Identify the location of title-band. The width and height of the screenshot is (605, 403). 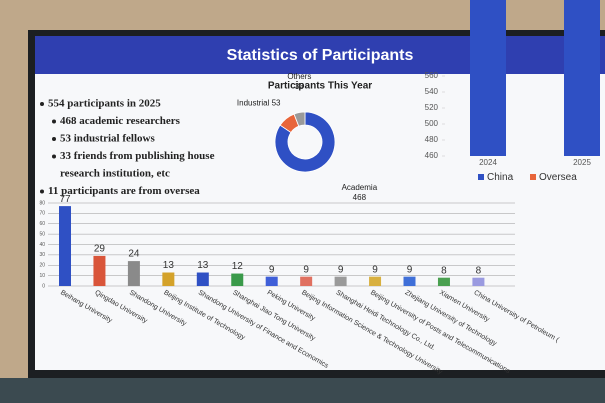
(320, 55).